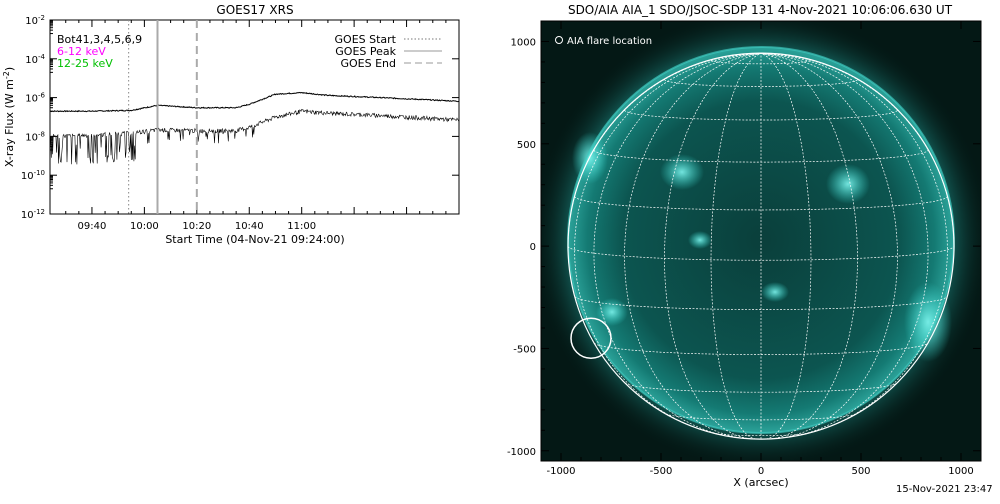 This screenshot has width=1000, height=504. Describe the element at coordinates (33, 214) in the screenshot. I see `y-tick-label: 10⁻¹²` at that location.